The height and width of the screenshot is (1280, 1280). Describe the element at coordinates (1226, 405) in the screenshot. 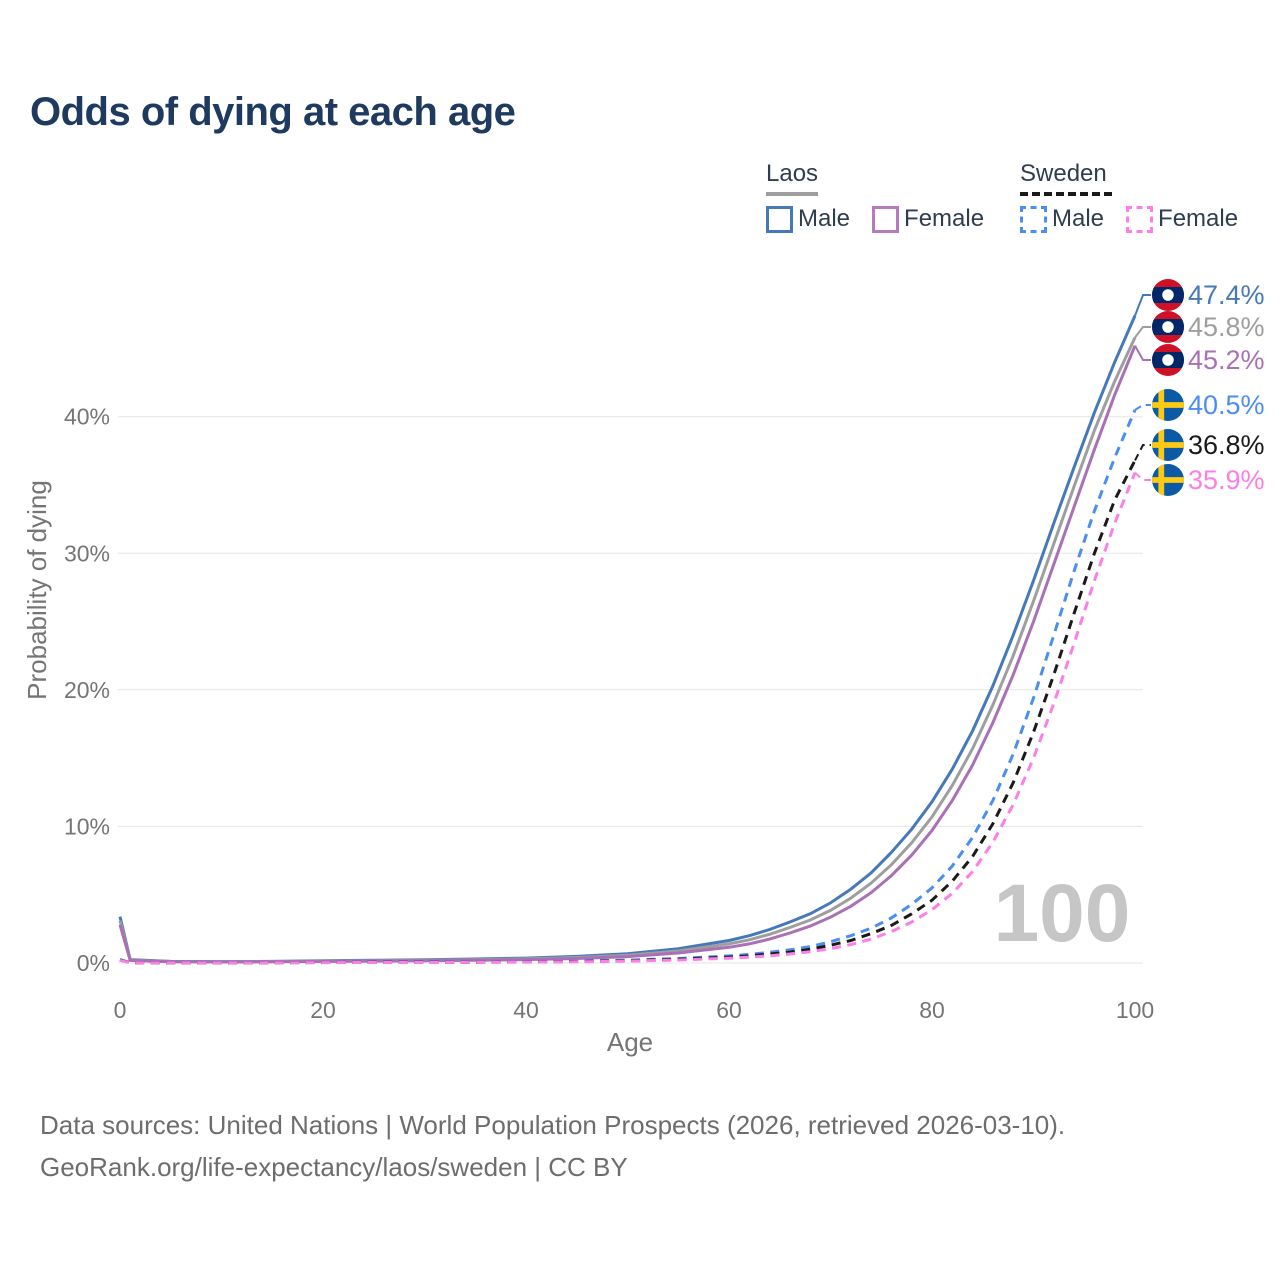

I see `end-label-sweden-male: 40.5%` at that location.